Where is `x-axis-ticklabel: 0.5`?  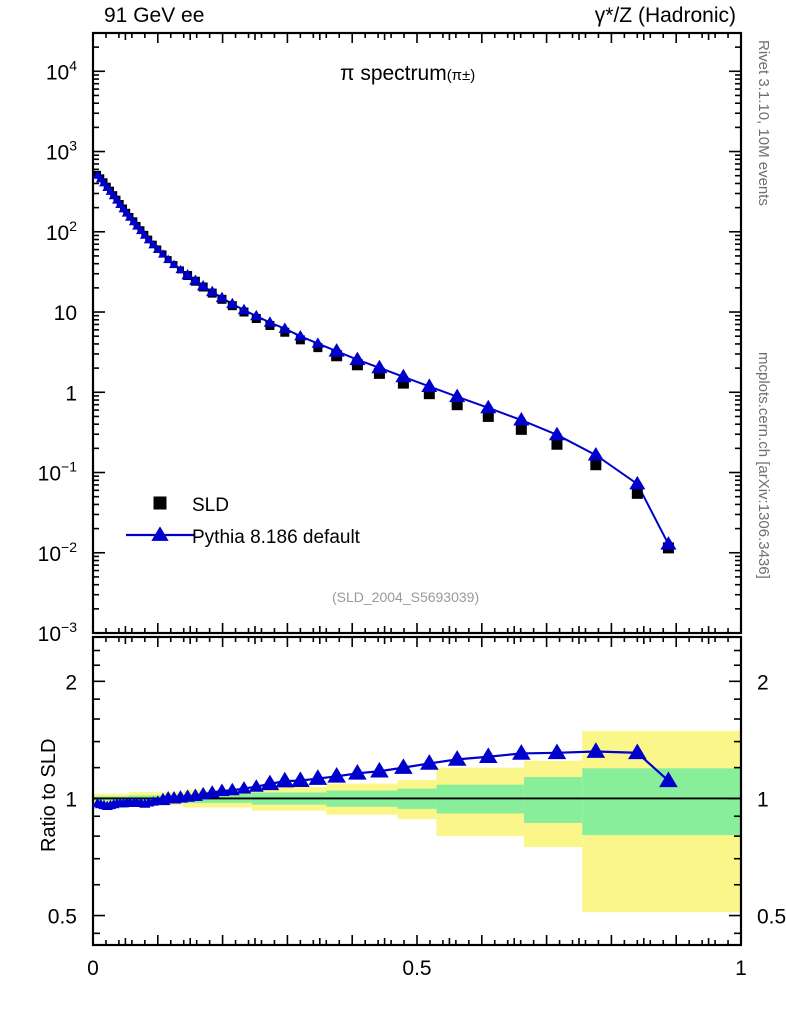 x-axis-ticklabel: 0.5 is located at coordinates (416, 968).